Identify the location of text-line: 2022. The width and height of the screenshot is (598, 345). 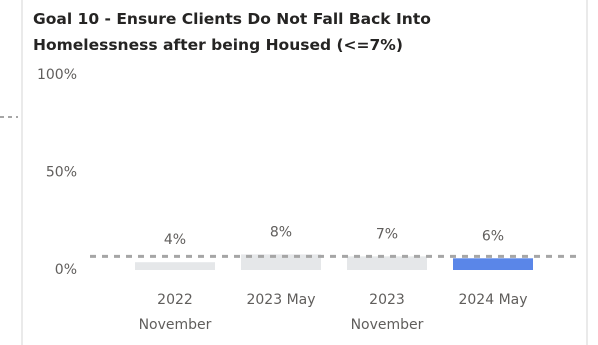
(175, 300).